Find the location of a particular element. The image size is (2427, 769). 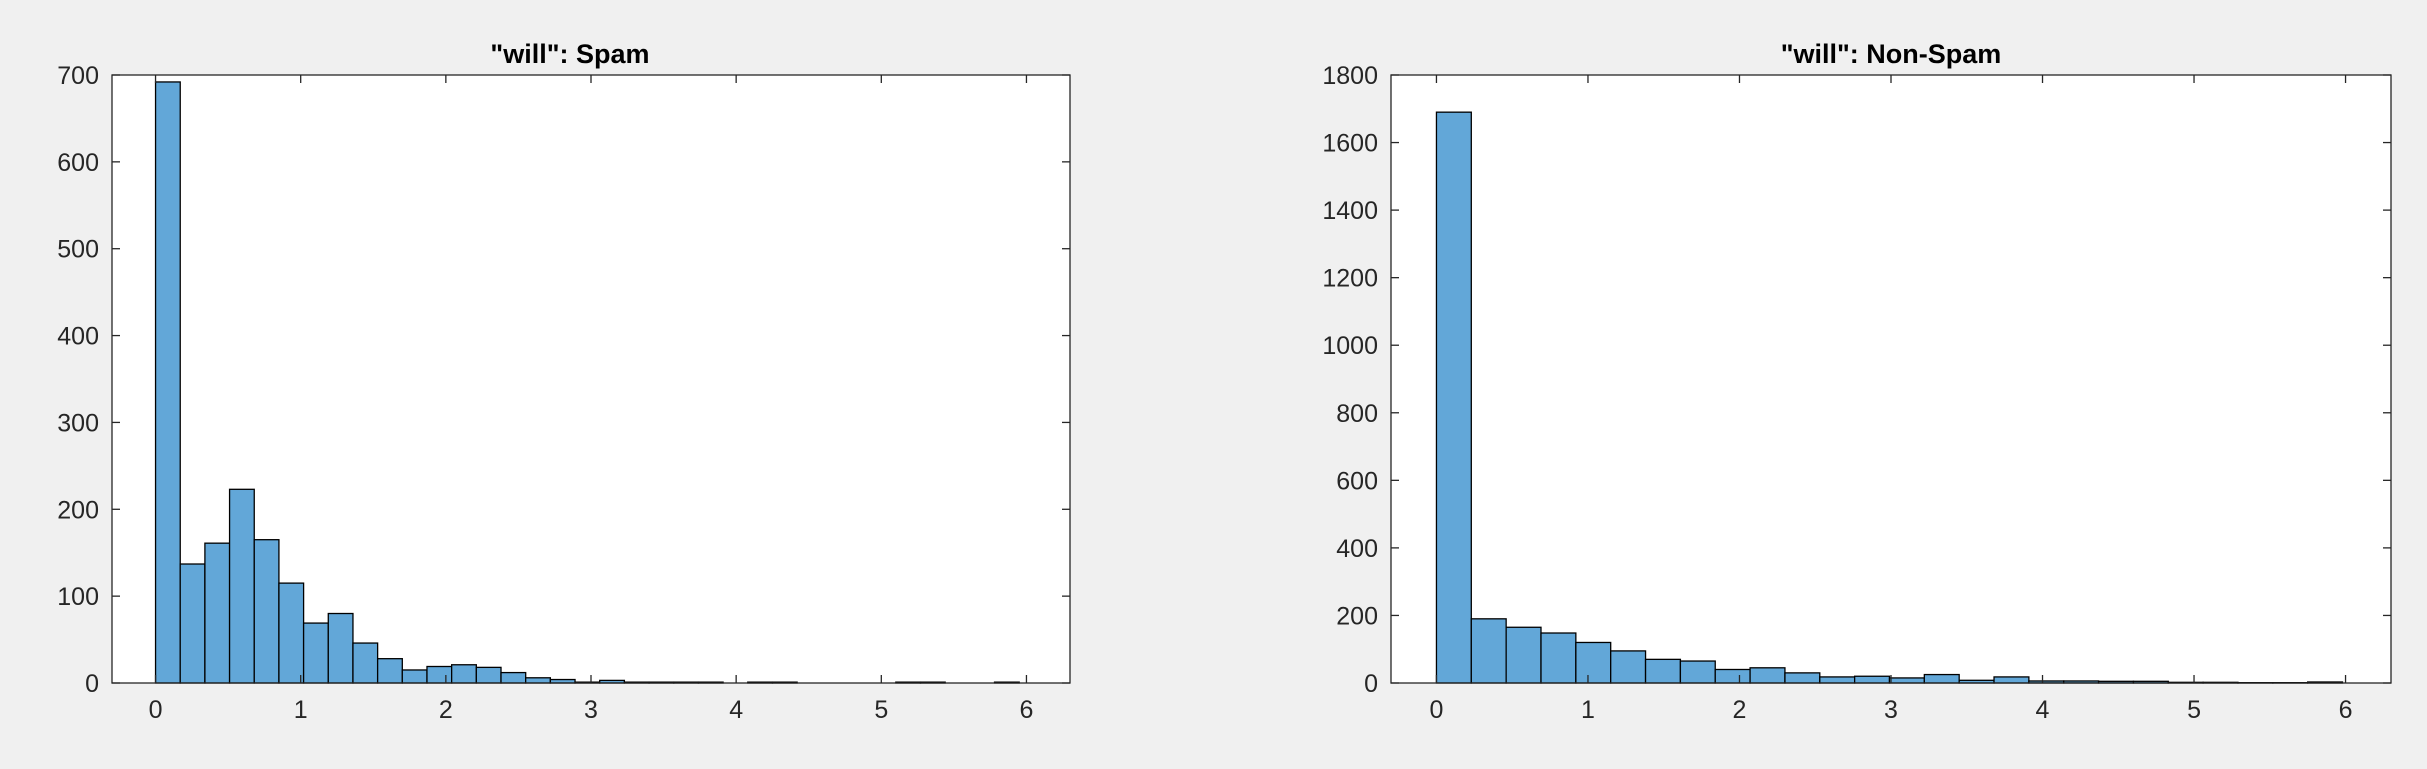

y-tick-label: 500 is located at coordinates (78, 250).